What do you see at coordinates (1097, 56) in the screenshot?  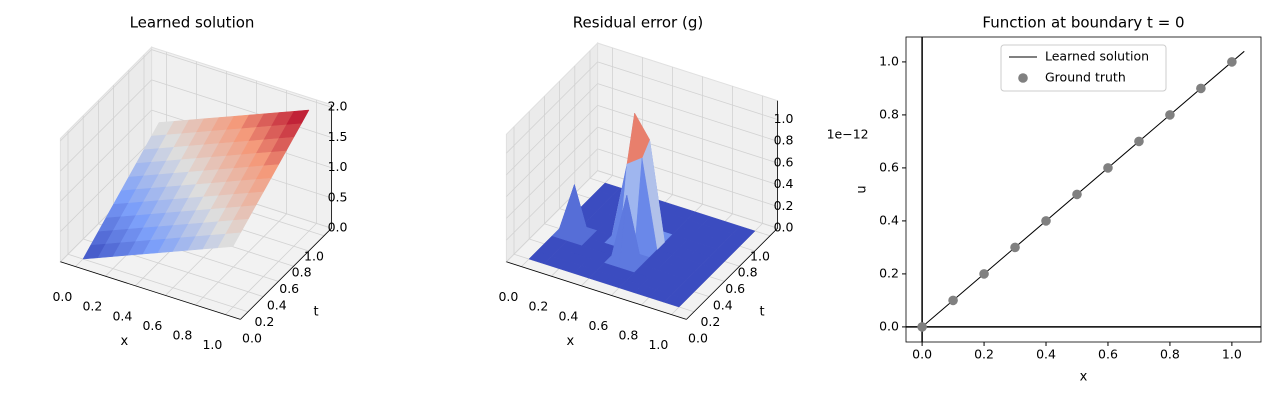 I see `legend-label: Learned solution` at bounding box center [1097, 56].